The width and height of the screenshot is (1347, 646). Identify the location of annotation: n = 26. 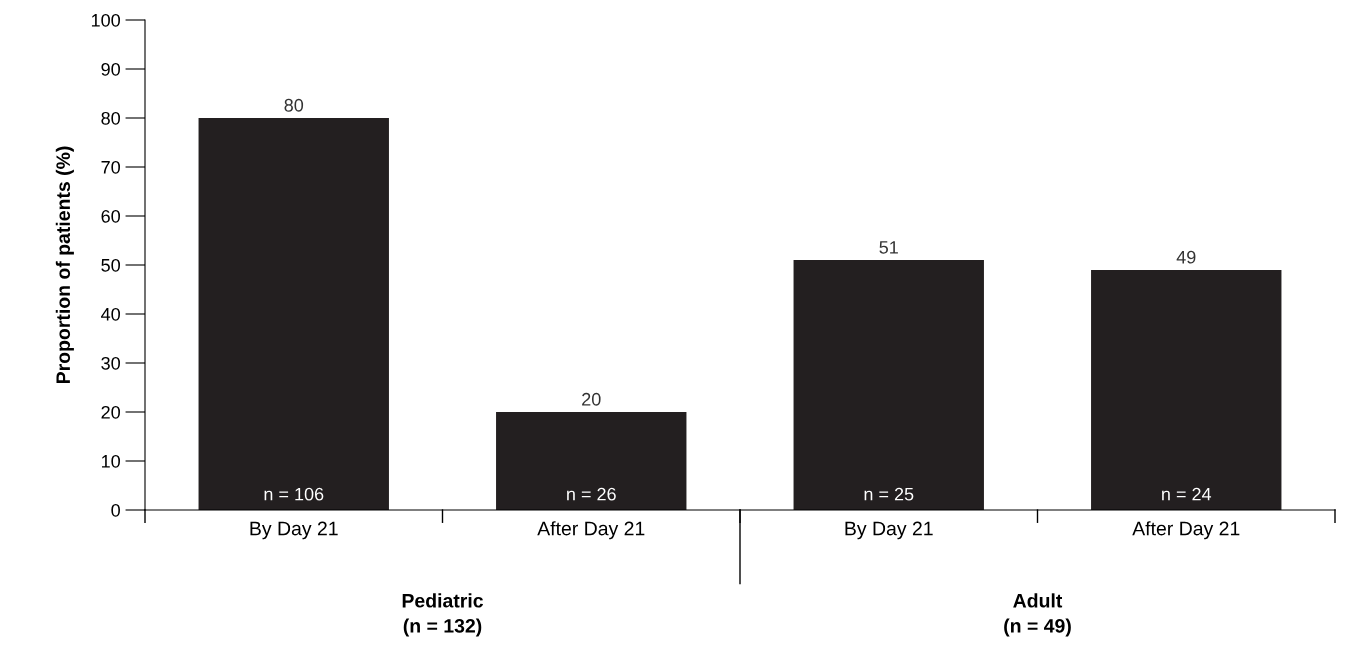
(591, 494).